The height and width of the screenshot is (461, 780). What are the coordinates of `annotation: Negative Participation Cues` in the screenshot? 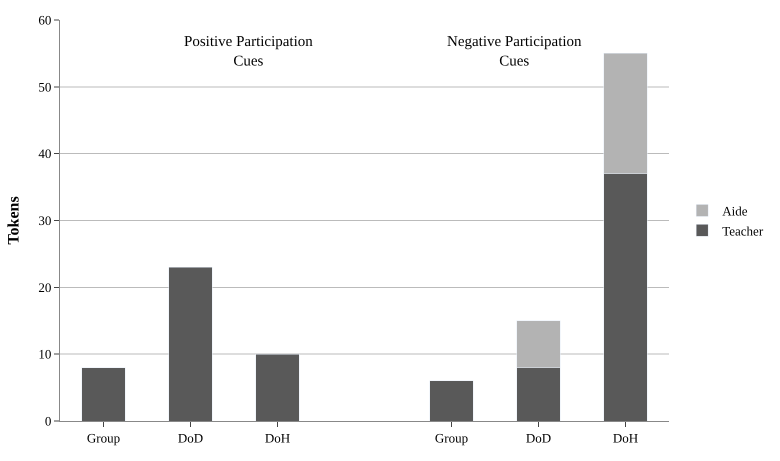 It's located at (514, 52).